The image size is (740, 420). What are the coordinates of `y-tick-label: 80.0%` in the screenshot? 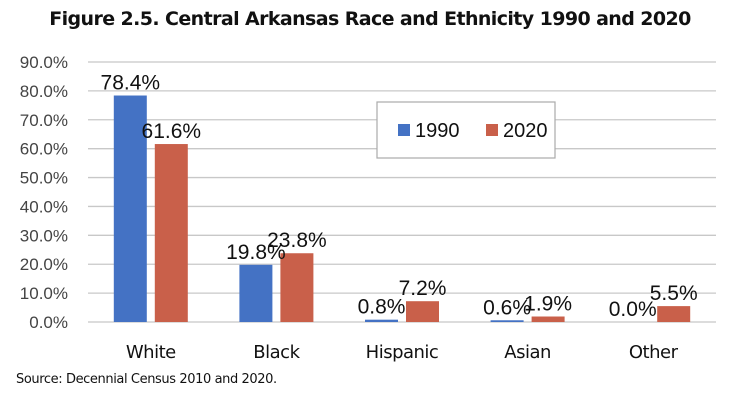 It's located at (44, 91).